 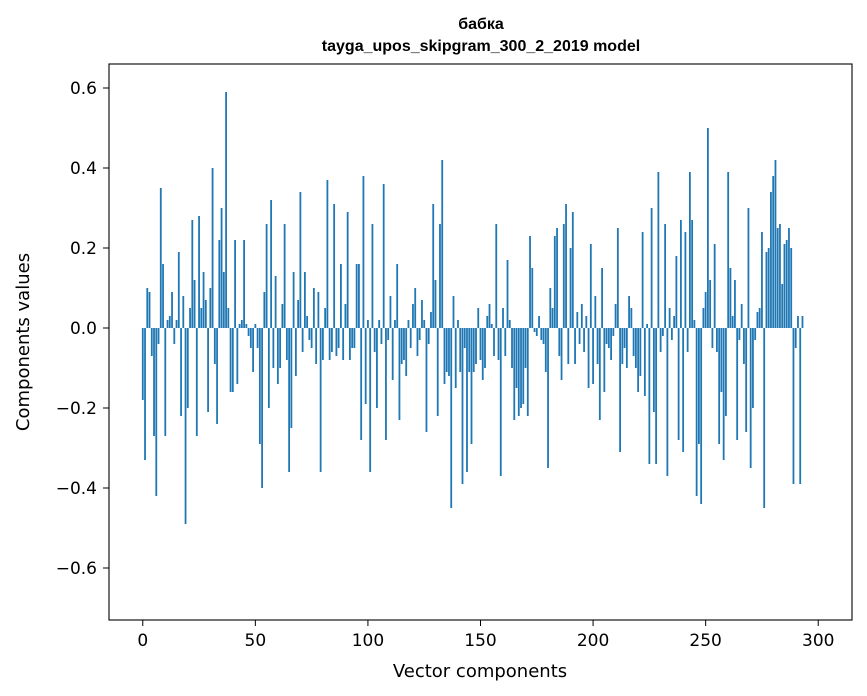 What do you see at coordinates (593, 641) in the screenshot?
I see `x-tick-label: 200` at bounding box center [593, 641].